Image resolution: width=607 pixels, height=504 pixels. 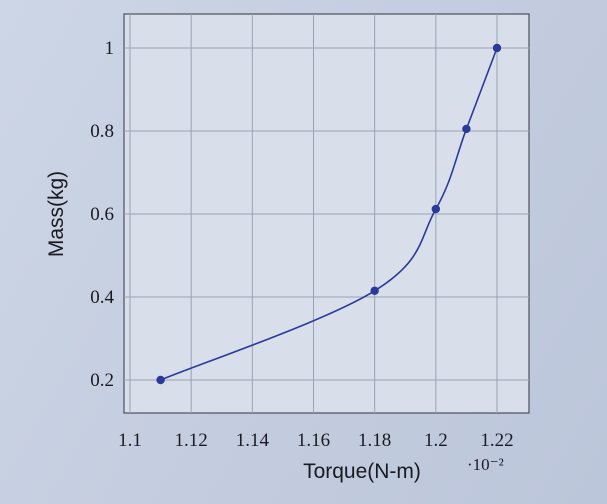 I want to click on x-tick-label: 1.1, so click(x=130, y=440).